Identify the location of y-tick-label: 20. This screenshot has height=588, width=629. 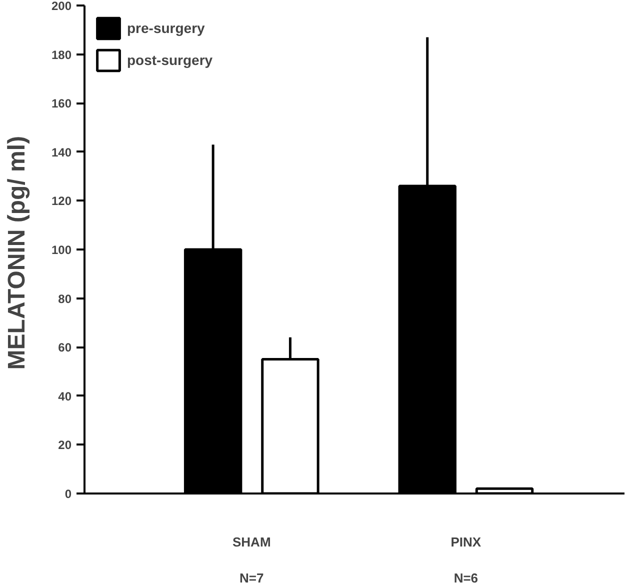
(65, 445).